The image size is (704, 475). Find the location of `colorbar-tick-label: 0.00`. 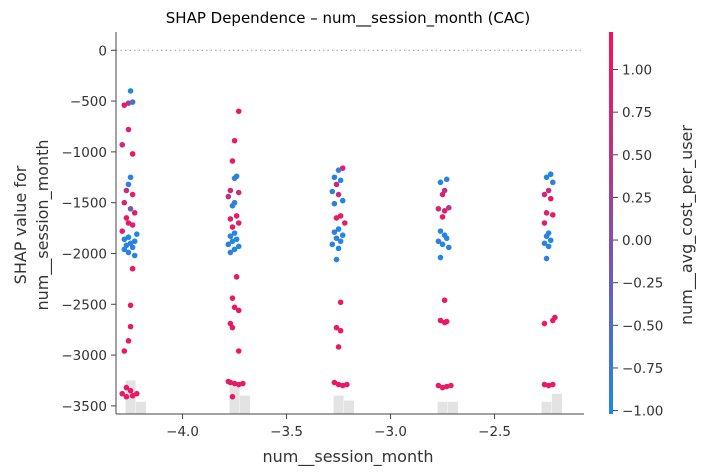

colorbar-tick-label: 0.00 is located at coordinates (637, 241).